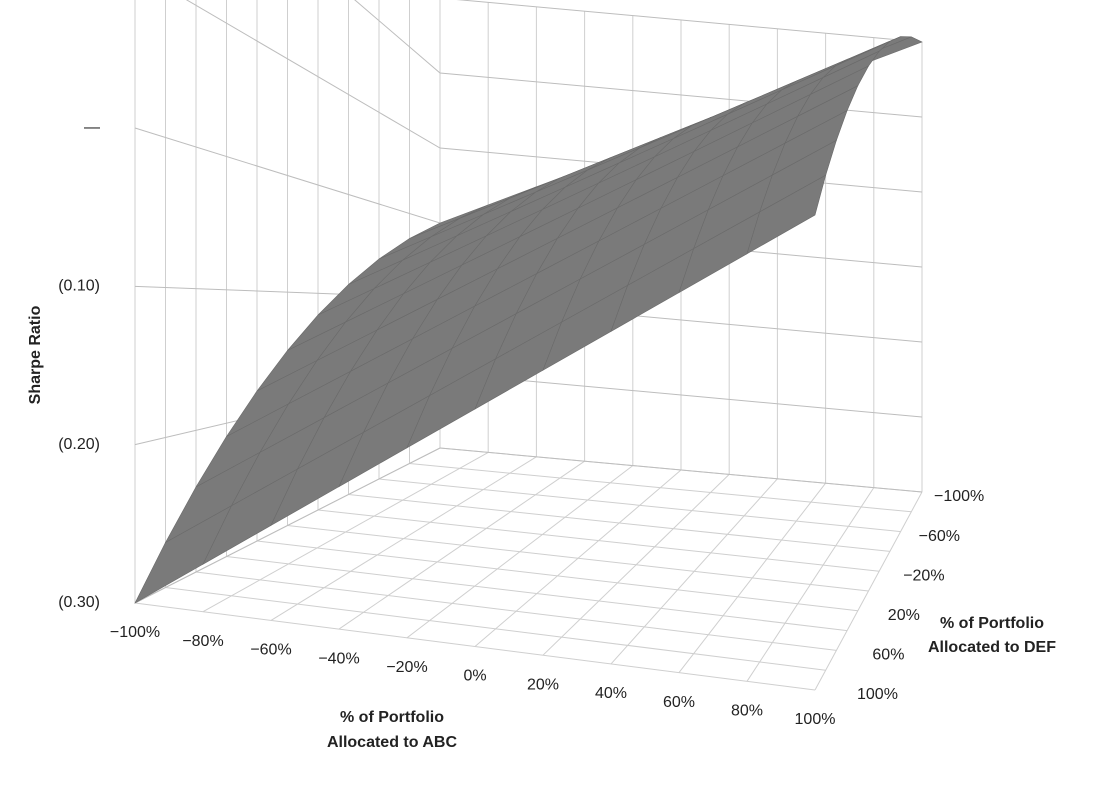  I want to click on x-tick-label: 40%, so click(611, 693).